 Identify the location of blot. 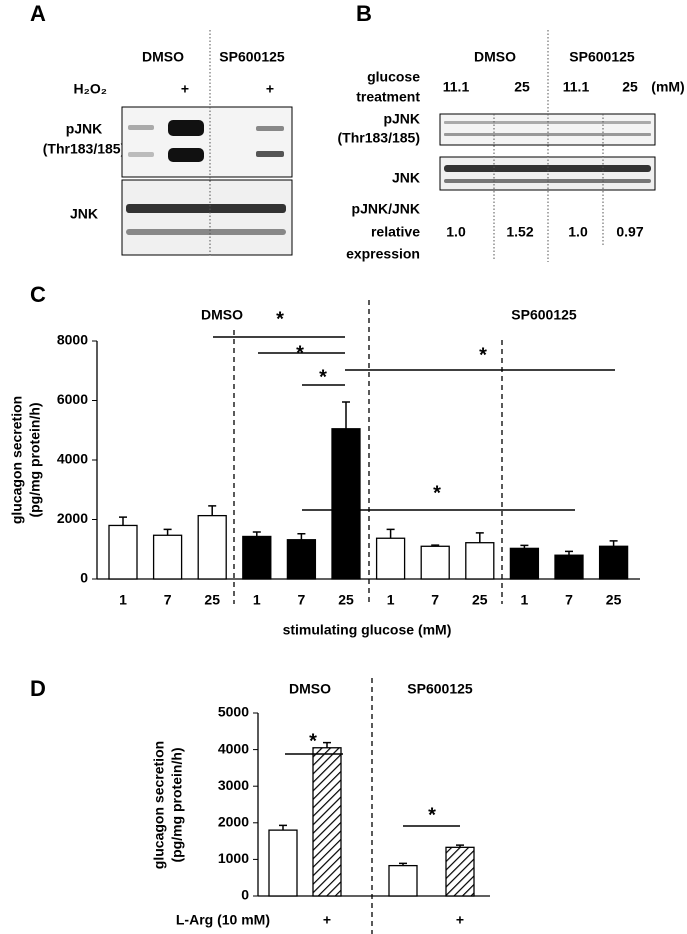
(207, 181).